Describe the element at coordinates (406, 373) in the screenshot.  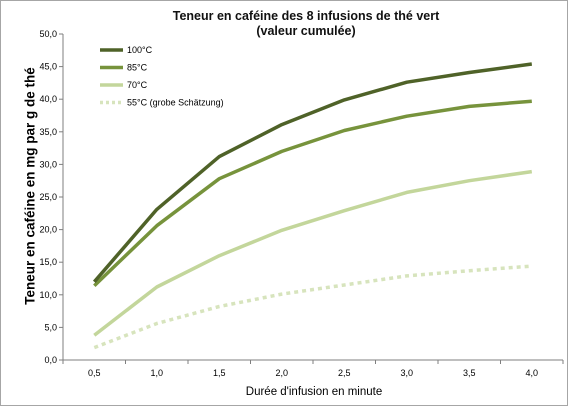
I see `x-tick-label: 3,0` at that location.